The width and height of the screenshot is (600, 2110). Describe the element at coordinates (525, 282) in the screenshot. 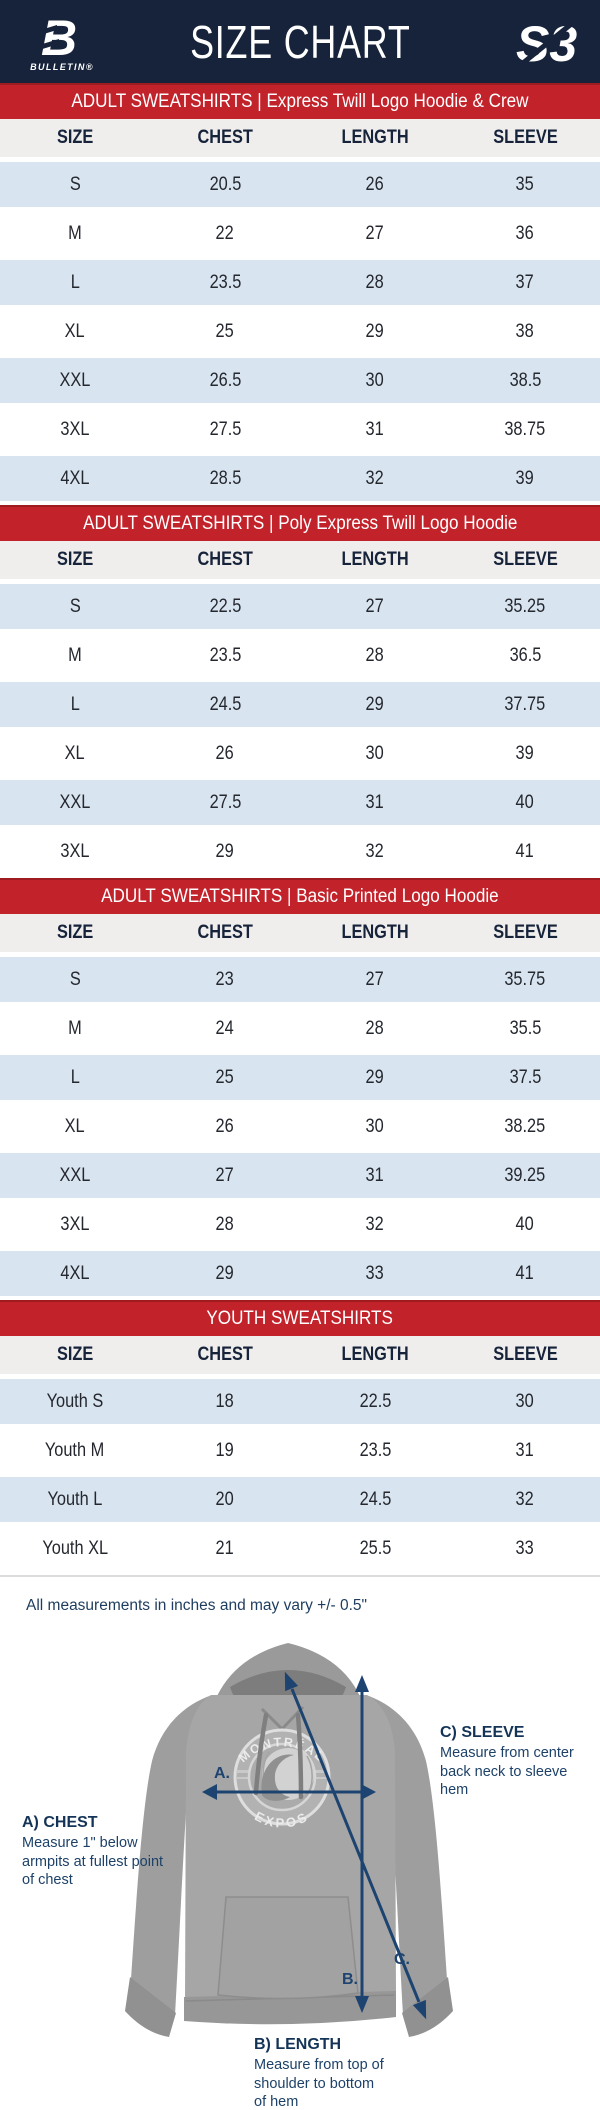

I see `measurement-cell: 37` at that location.